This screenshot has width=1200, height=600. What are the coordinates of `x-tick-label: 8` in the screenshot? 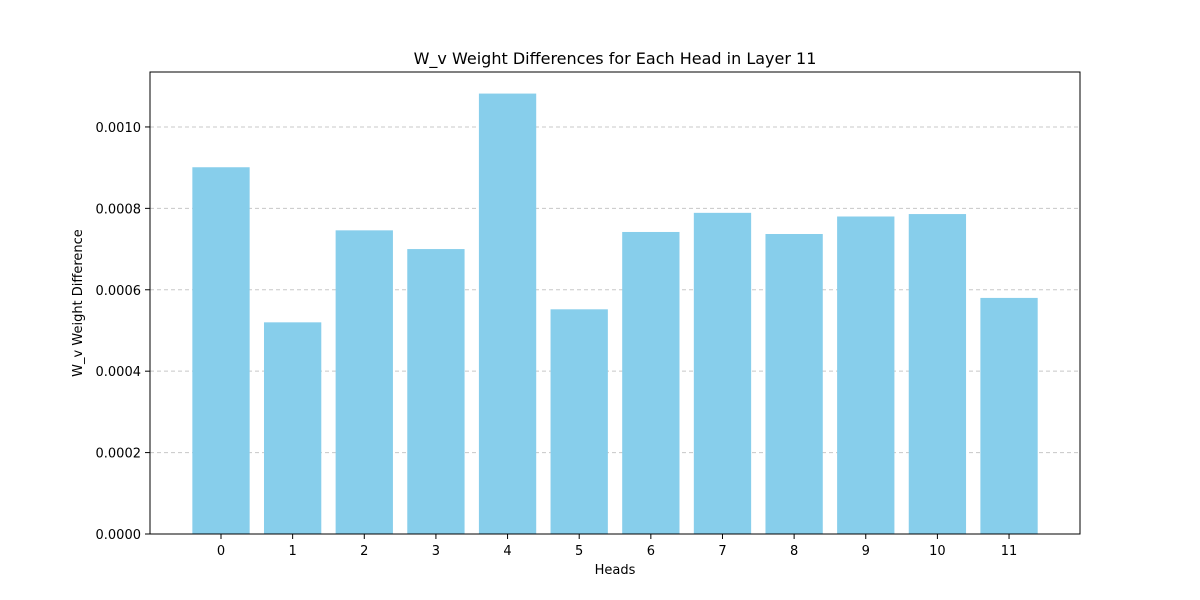 It's located at (794, 551).